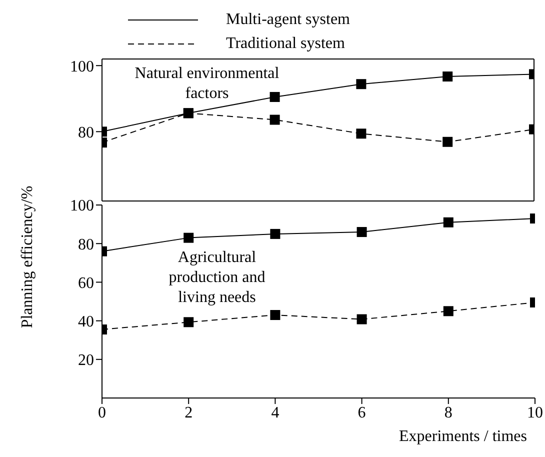  What do you see at coordinates (207, 84) in the screenshot?
I see `annotation: Natural environmental factors` at bounding box center [207, 84].